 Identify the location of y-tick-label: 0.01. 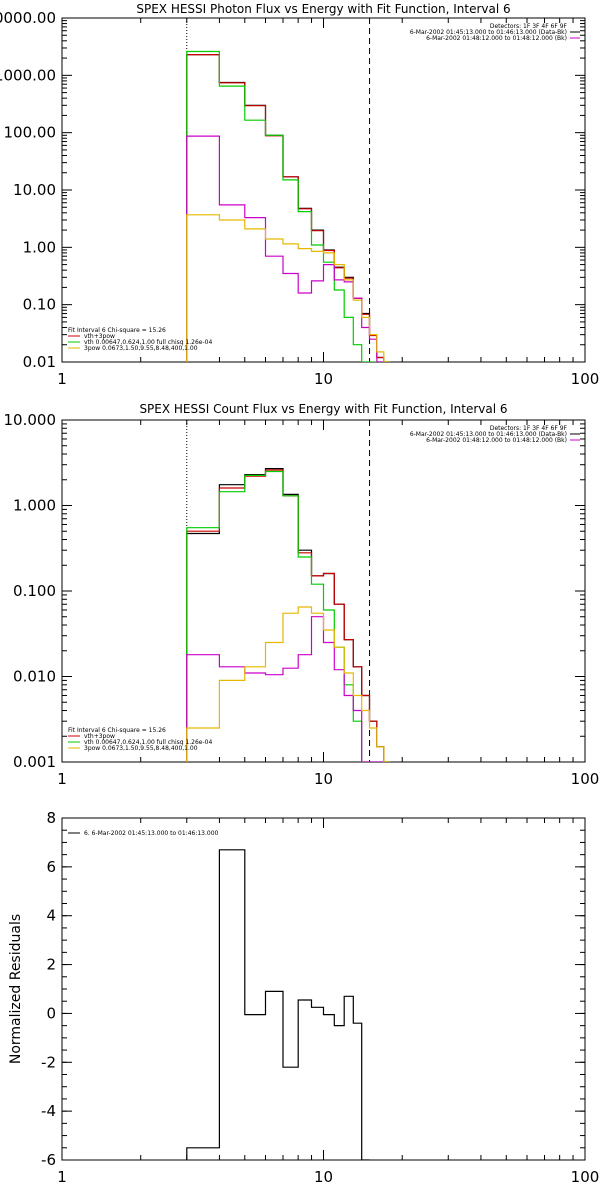
(39, 362).